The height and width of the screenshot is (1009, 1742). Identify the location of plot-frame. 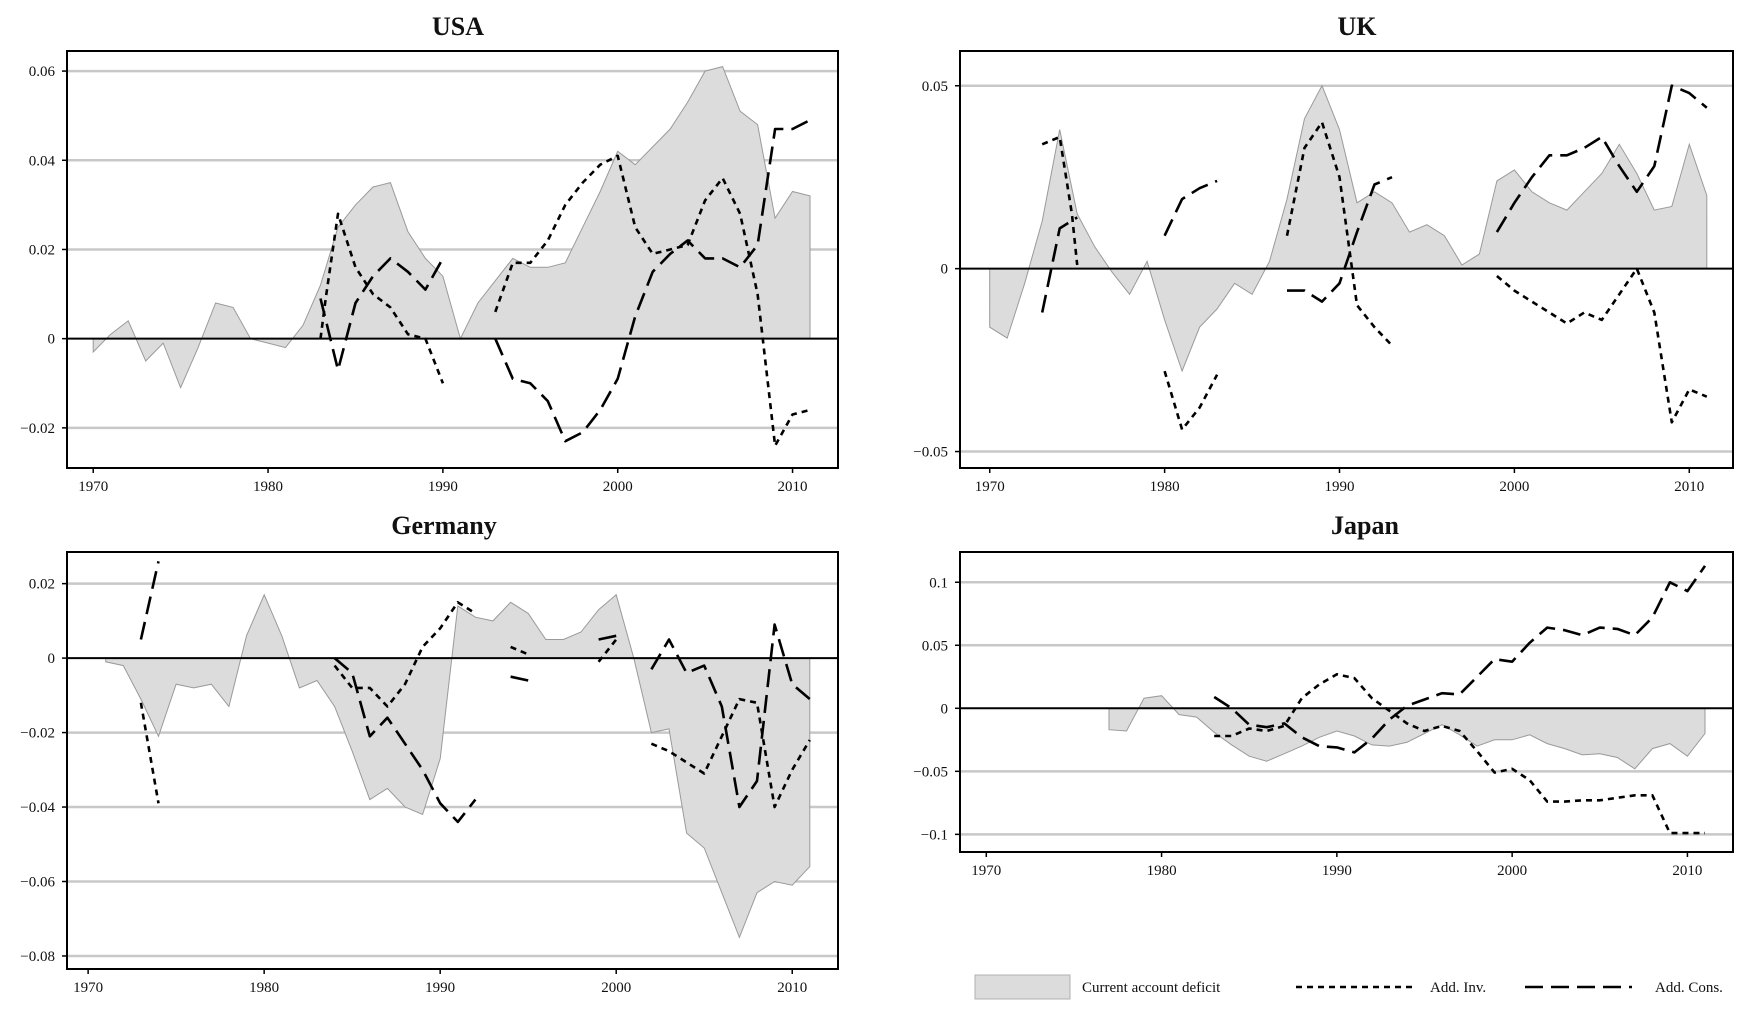
(1346, 702).